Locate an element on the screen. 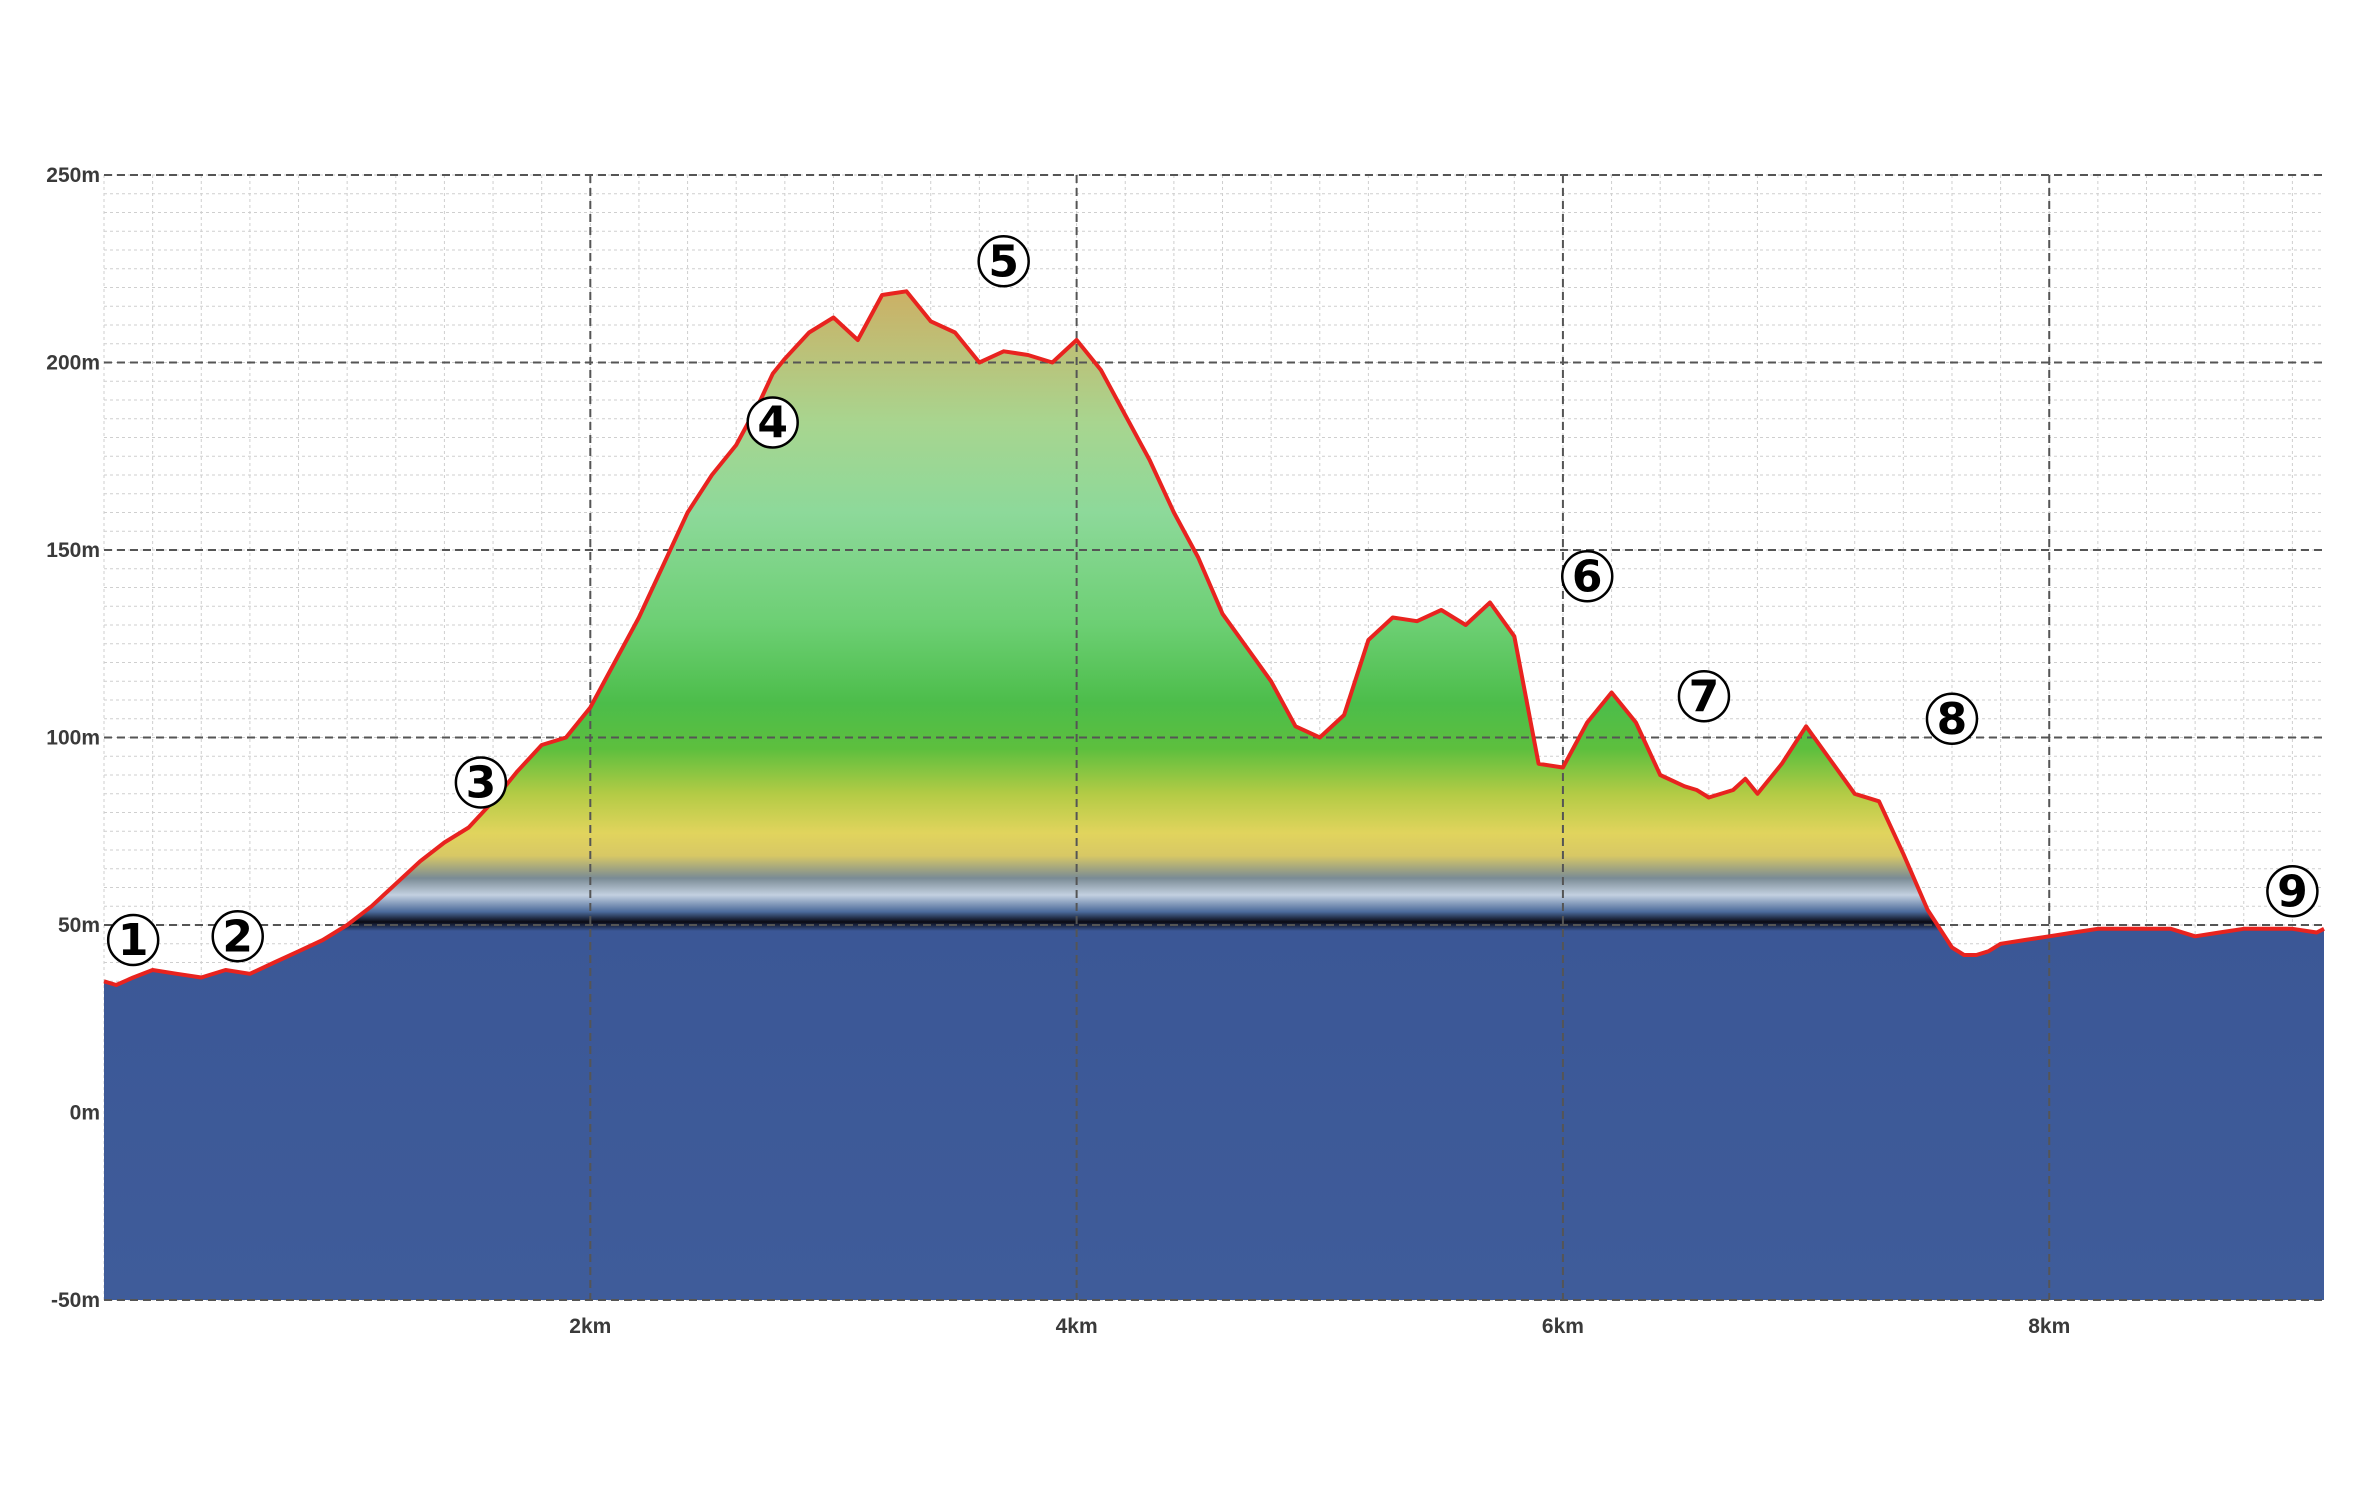  waypoint-marker: 9 is located at coordinates (2292, 891).